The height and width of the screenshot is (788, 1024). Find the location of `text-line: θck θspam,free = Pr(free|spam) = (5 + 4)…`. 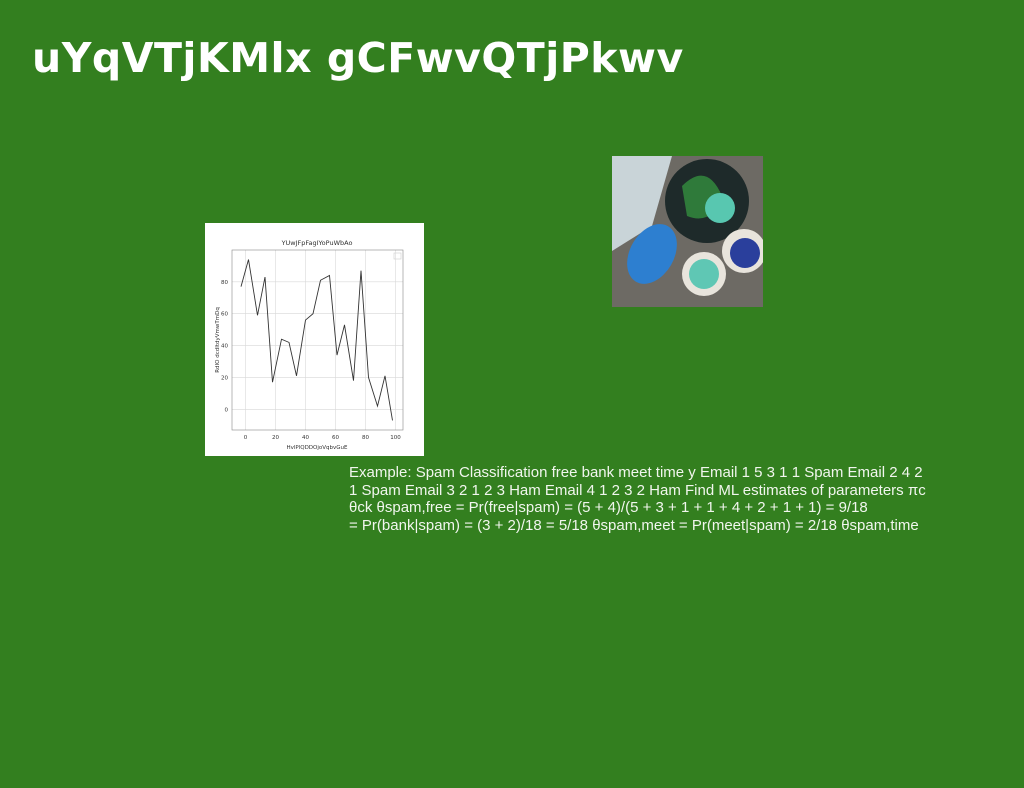

text-line: θck θspam,free = Pr(free|spam) = (5 + 4)… is located at coordinates (608, 507).